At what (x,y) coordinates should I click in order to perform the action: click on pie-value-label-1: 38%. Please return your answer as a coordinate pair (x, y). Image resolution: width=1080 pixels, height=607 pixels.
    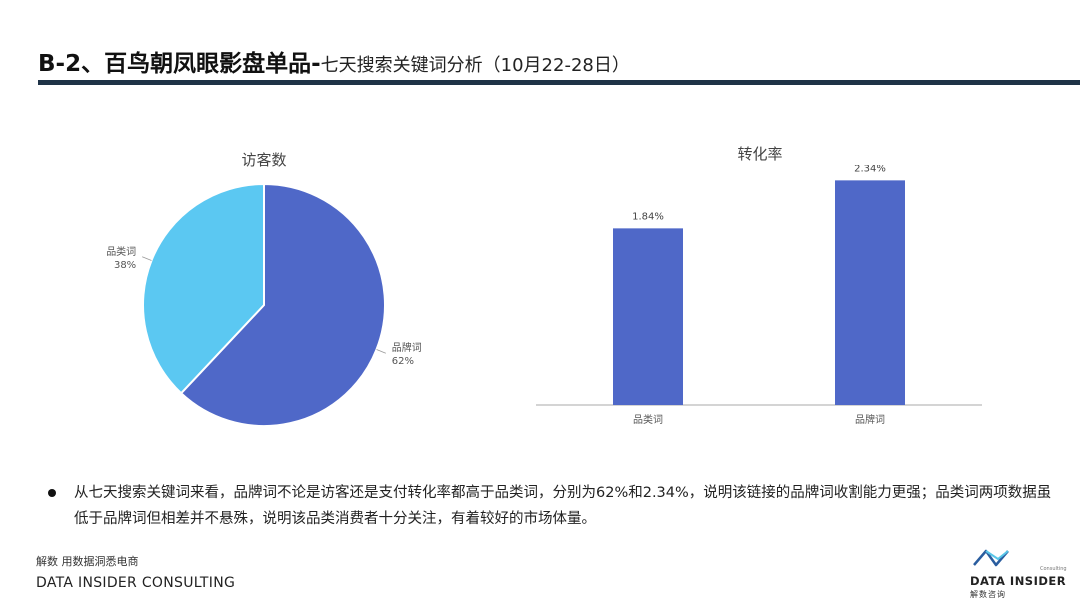
    Looking at the image, I should click on (125, 265).